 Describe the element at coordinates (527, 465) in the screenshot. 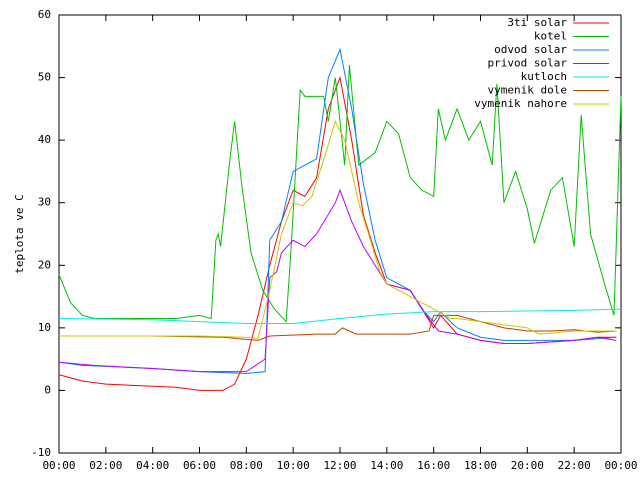

I see `x-tick-label: 20:00` at that location.